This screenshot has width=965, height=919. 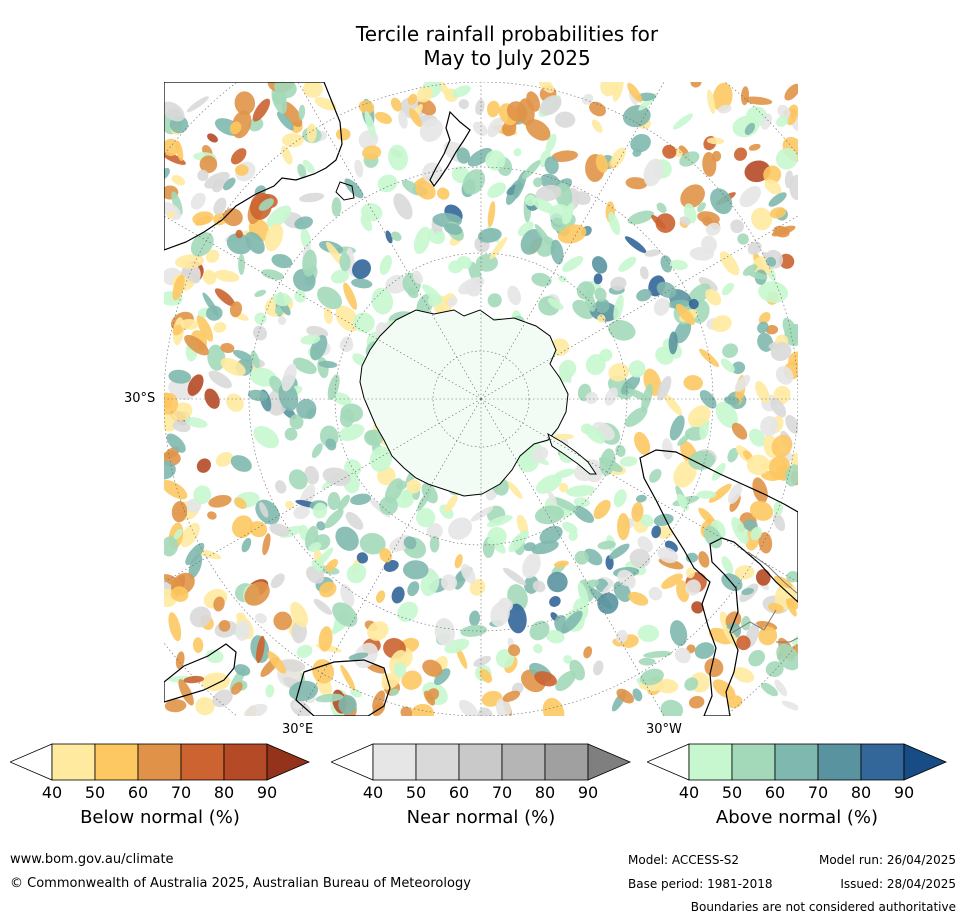 I want to click on below-colorbar-high-extend, so click(x=288, y=762).